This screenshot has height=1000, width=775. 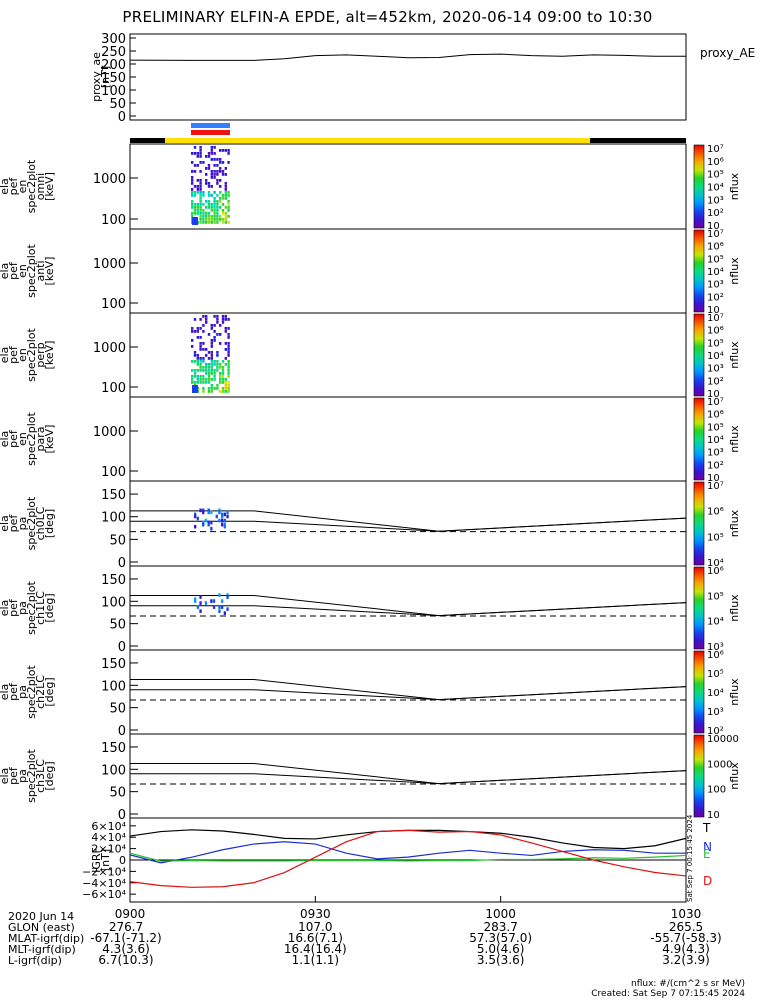 I want to click on status-bar-black-left, so click(x=147, y=140).